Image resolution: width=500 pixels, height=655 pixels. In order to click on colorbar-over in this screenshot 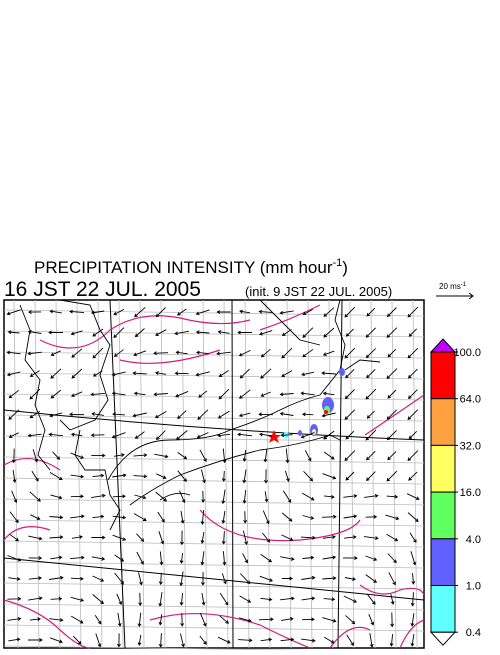, I will do `click(443, 345)`.